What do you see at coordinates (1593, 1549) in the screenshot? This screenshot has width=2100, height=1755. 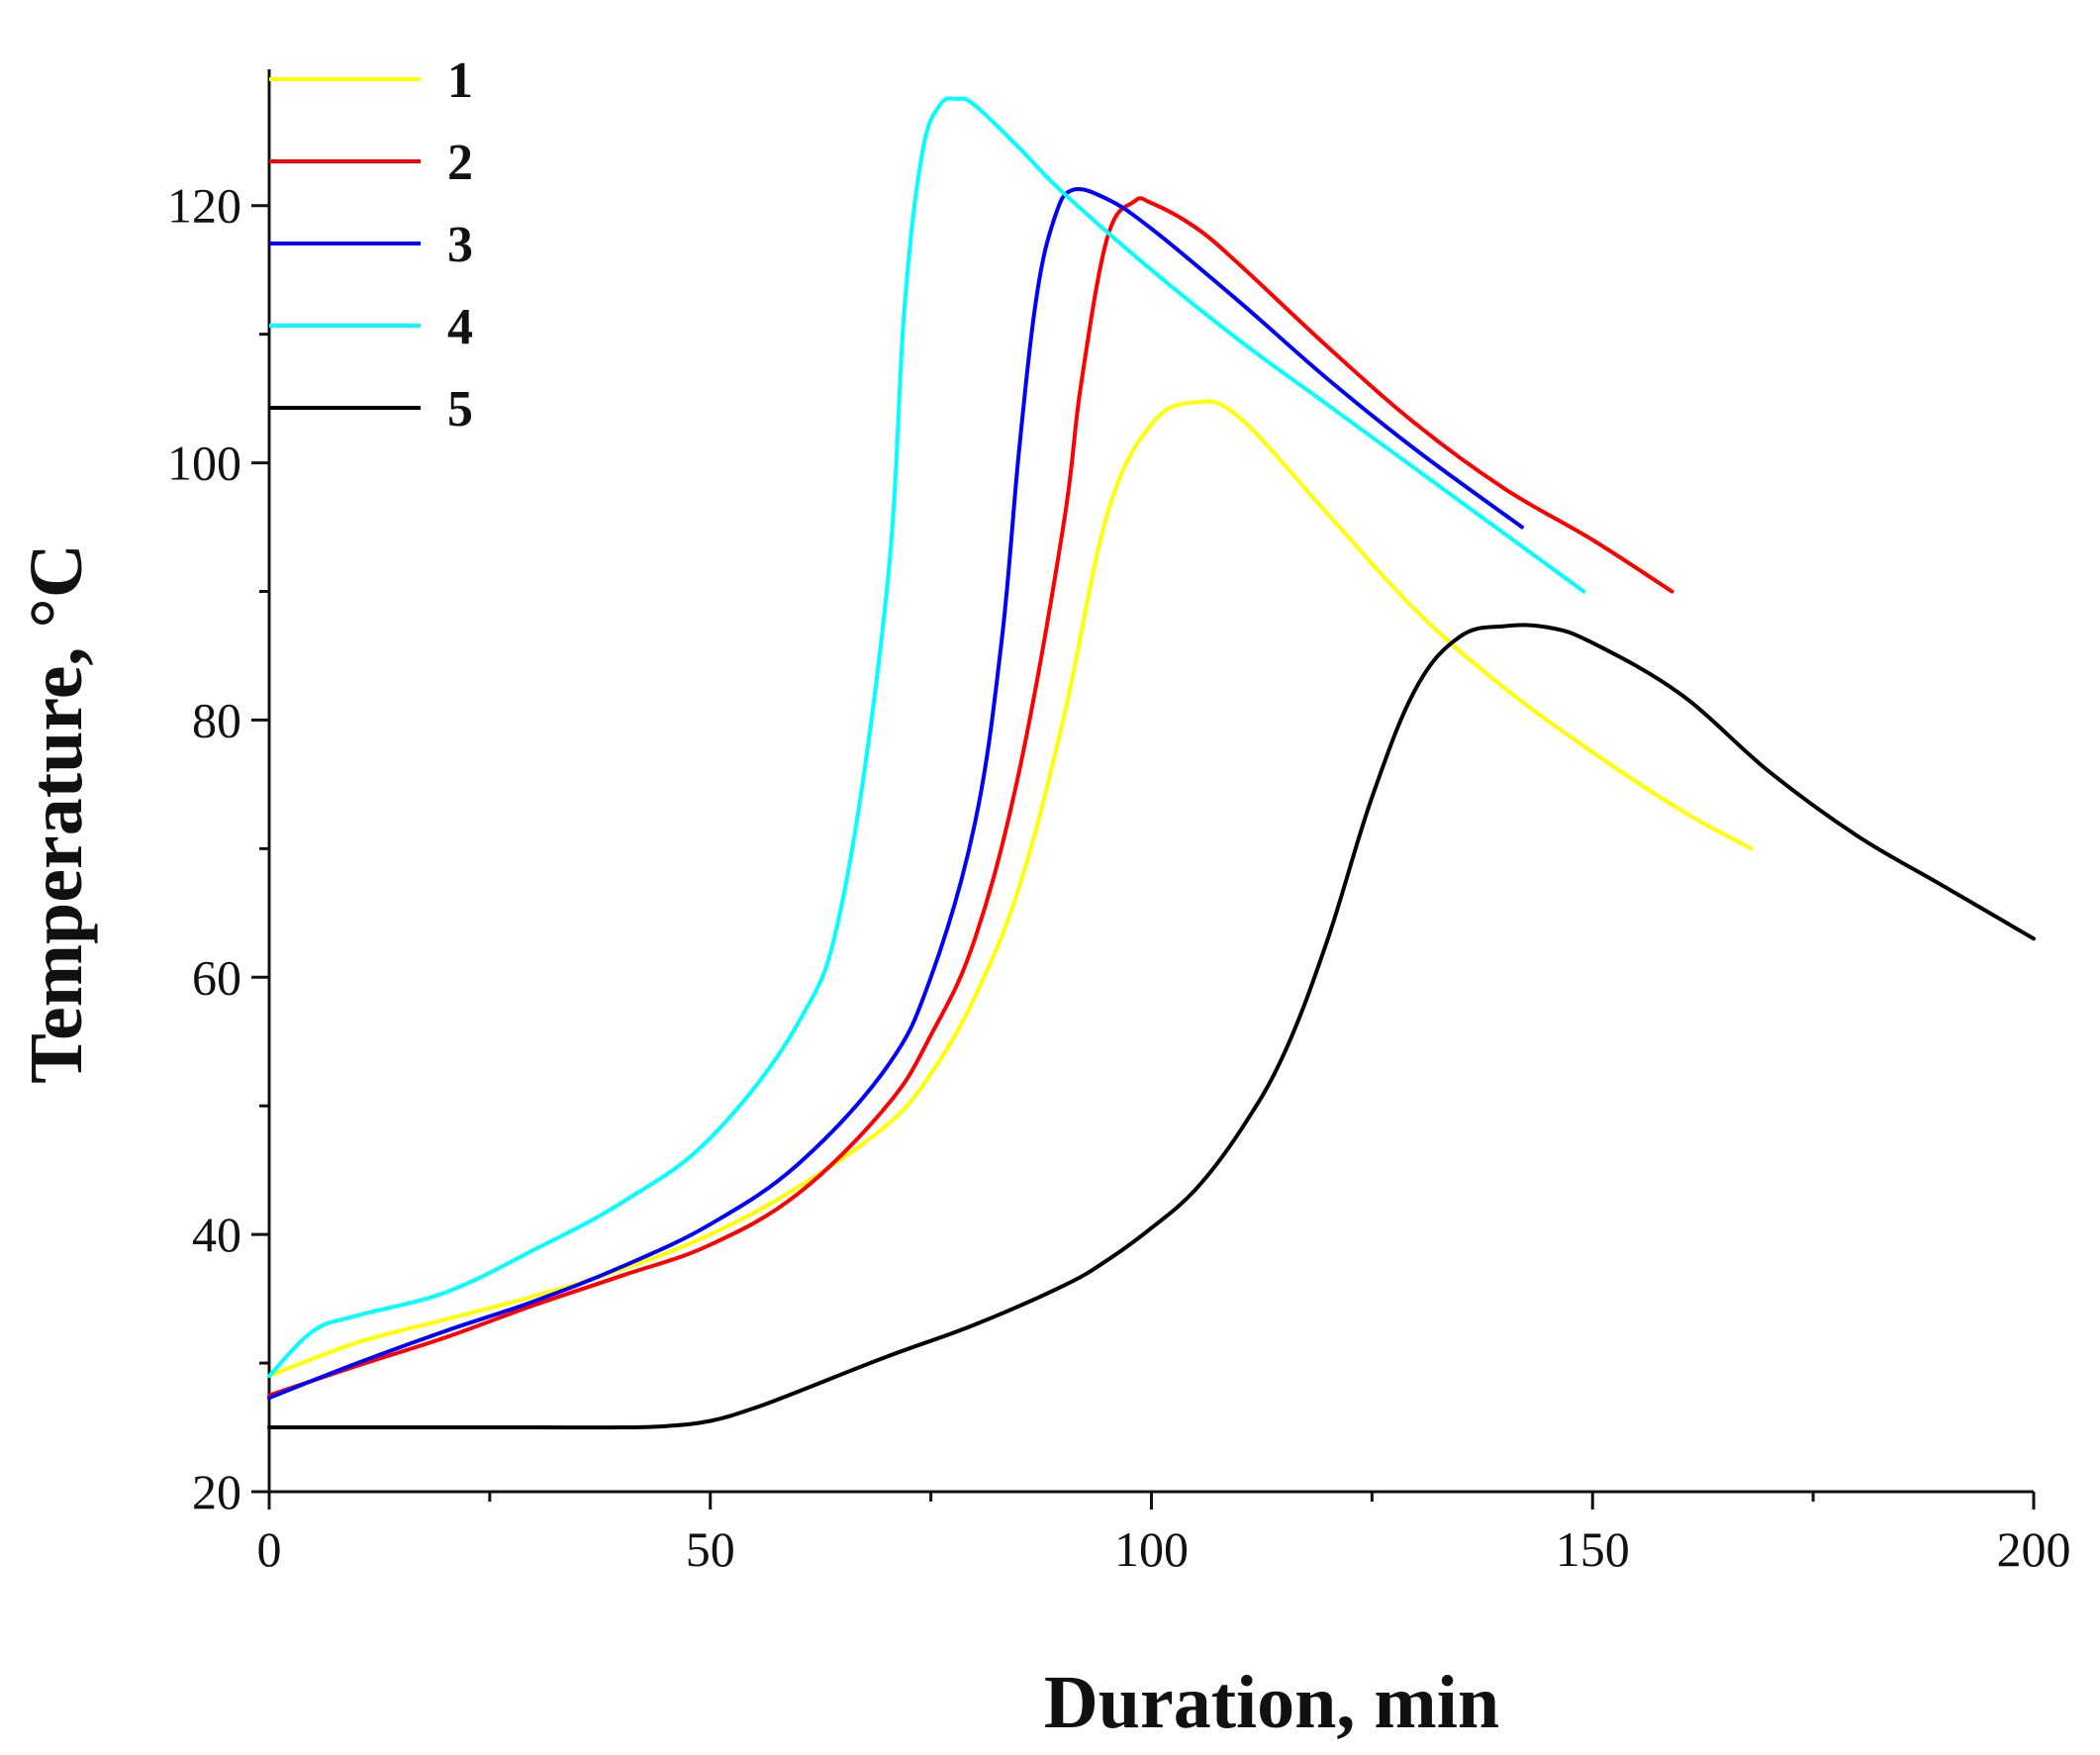 I see `x-tick-label: 150` at bounding box center [1593, 1549].